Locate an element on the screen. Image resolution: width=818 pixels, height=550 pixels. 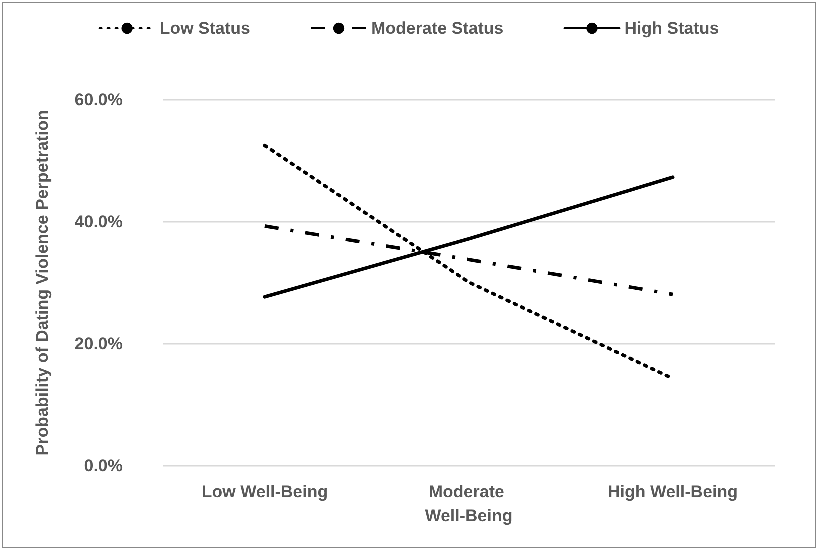
y-tick-label: 60.0% is located at coordinates (98, 100).